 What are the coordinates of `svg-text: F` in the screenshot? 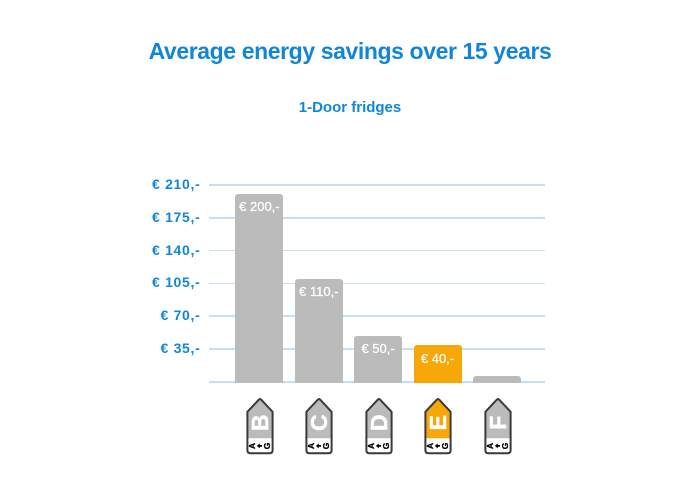 It's located at (498, 423).